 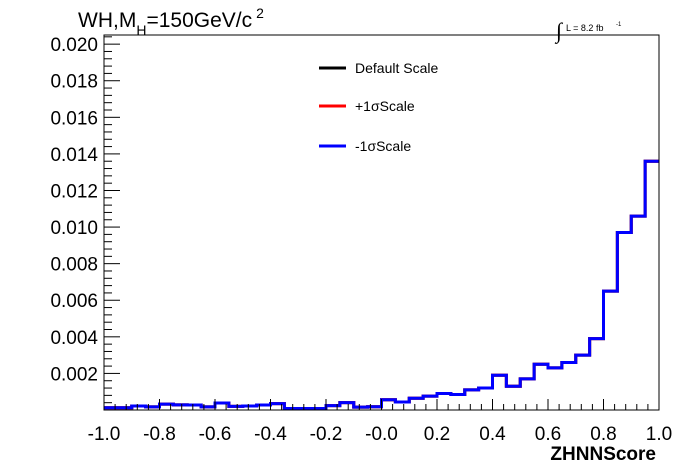 What do you see at coordinates (548, 434) in the screenshot?
I see `x-tick-label: 0.6` at bounding box center [548, 434].